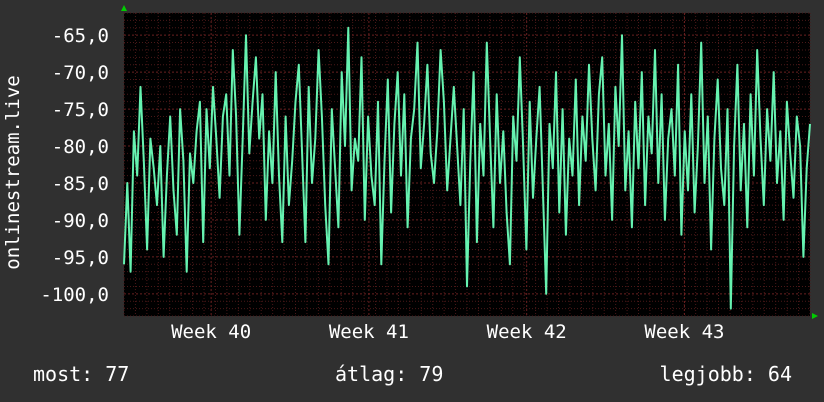 The image size is (824, 402). Describe the element at coordinates (527, 332) in the screenshot. I see `x-tick-label: Week 42` at that location.